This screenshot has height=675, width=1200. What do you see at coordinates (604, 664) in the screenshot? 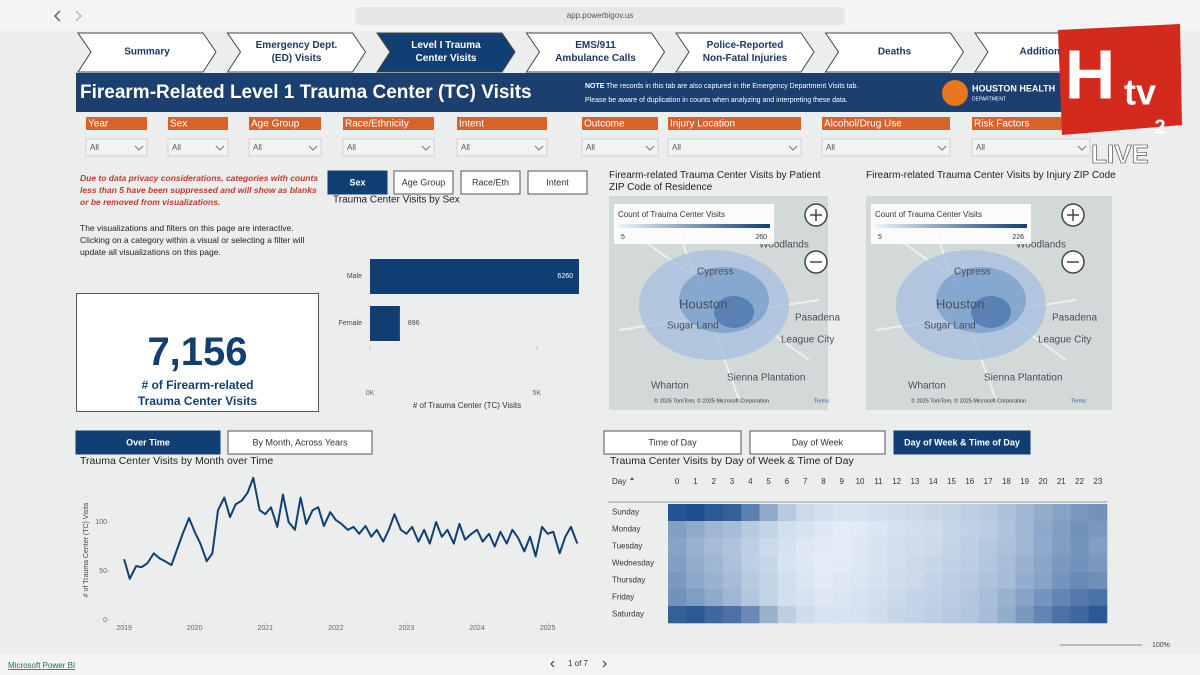
I see `next-page` at bounding box center [604, 664].